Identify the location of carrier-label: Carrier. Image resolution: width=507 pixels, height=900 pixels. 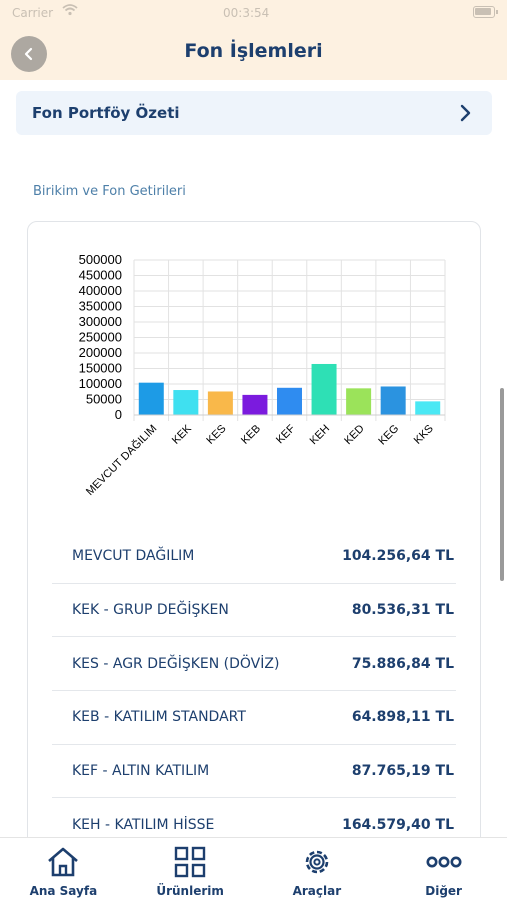
(33, 13).